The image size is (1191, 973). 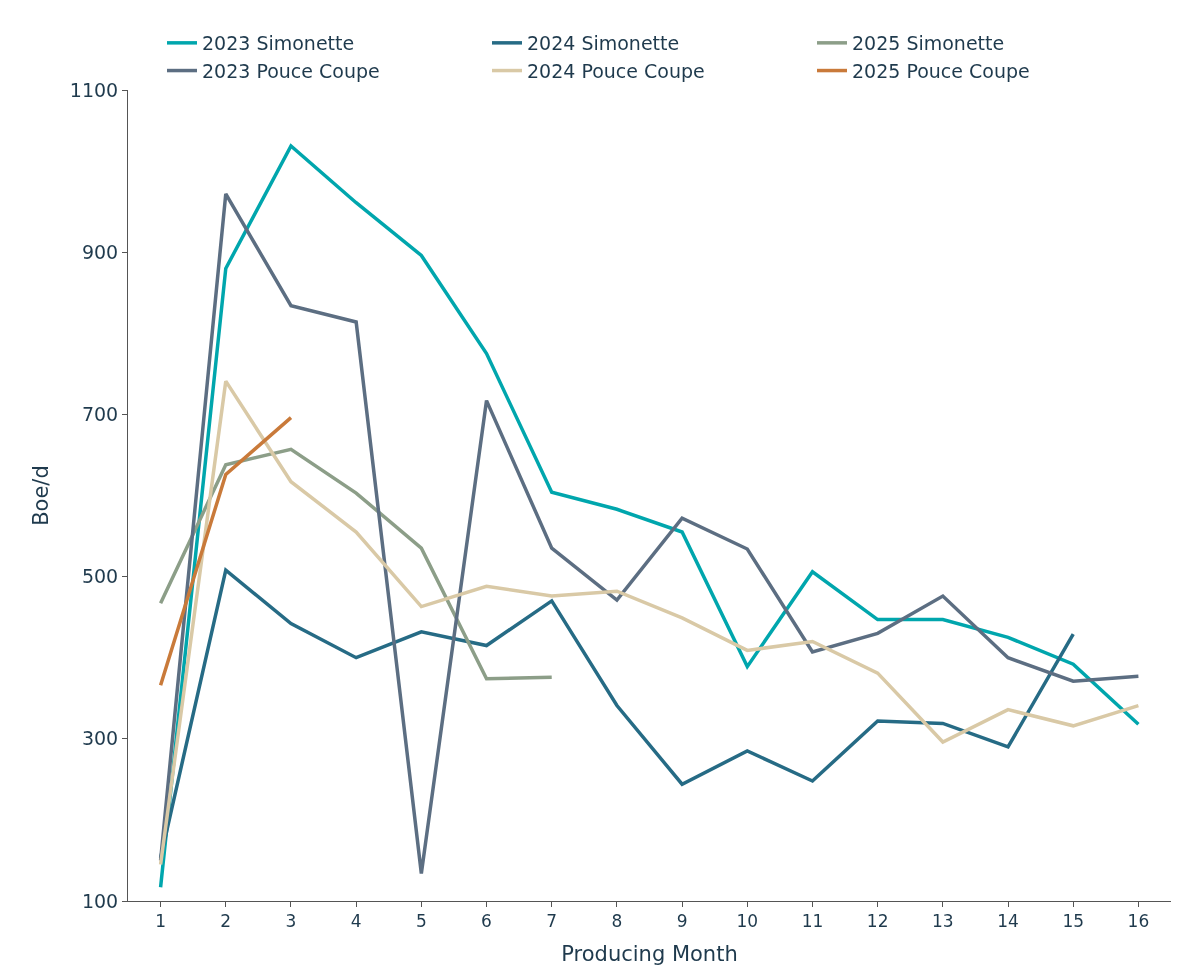 I want to click on legend-label: 2024 Pouce Coupe, so click(x=616, y=70).